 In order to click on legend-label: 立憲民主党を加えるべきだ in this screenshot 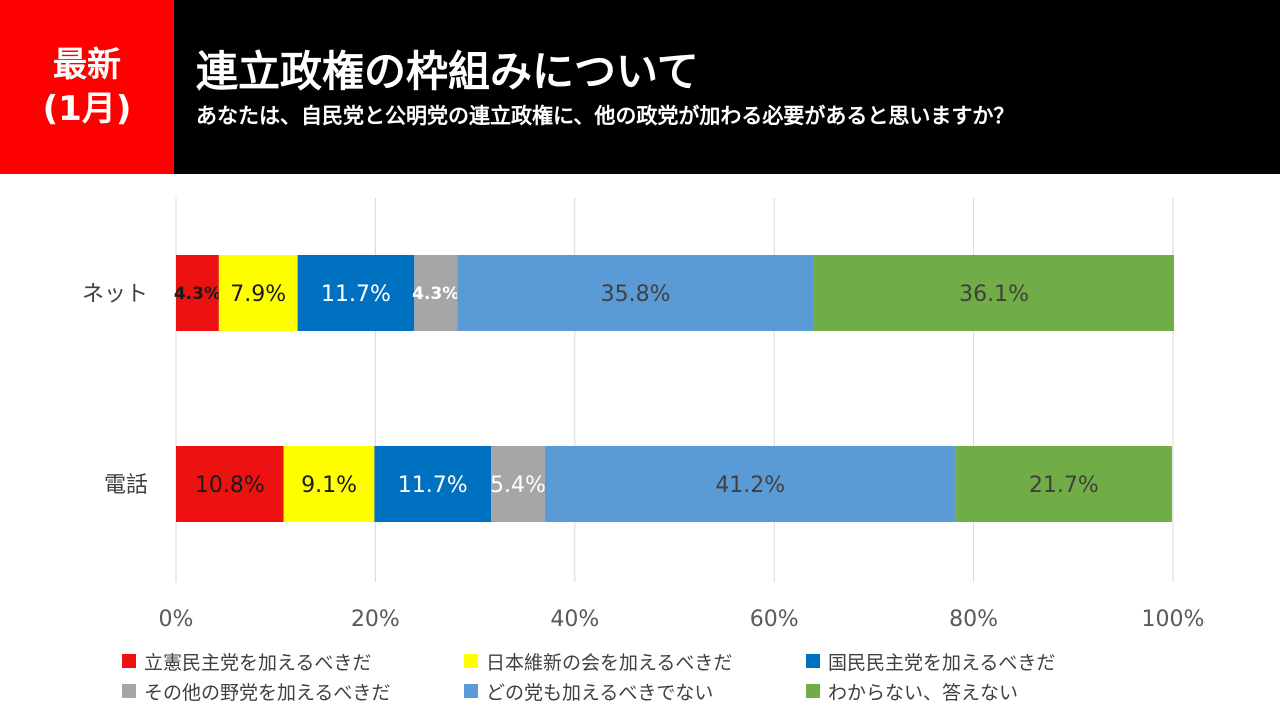, I will do `click(258, 662)`.